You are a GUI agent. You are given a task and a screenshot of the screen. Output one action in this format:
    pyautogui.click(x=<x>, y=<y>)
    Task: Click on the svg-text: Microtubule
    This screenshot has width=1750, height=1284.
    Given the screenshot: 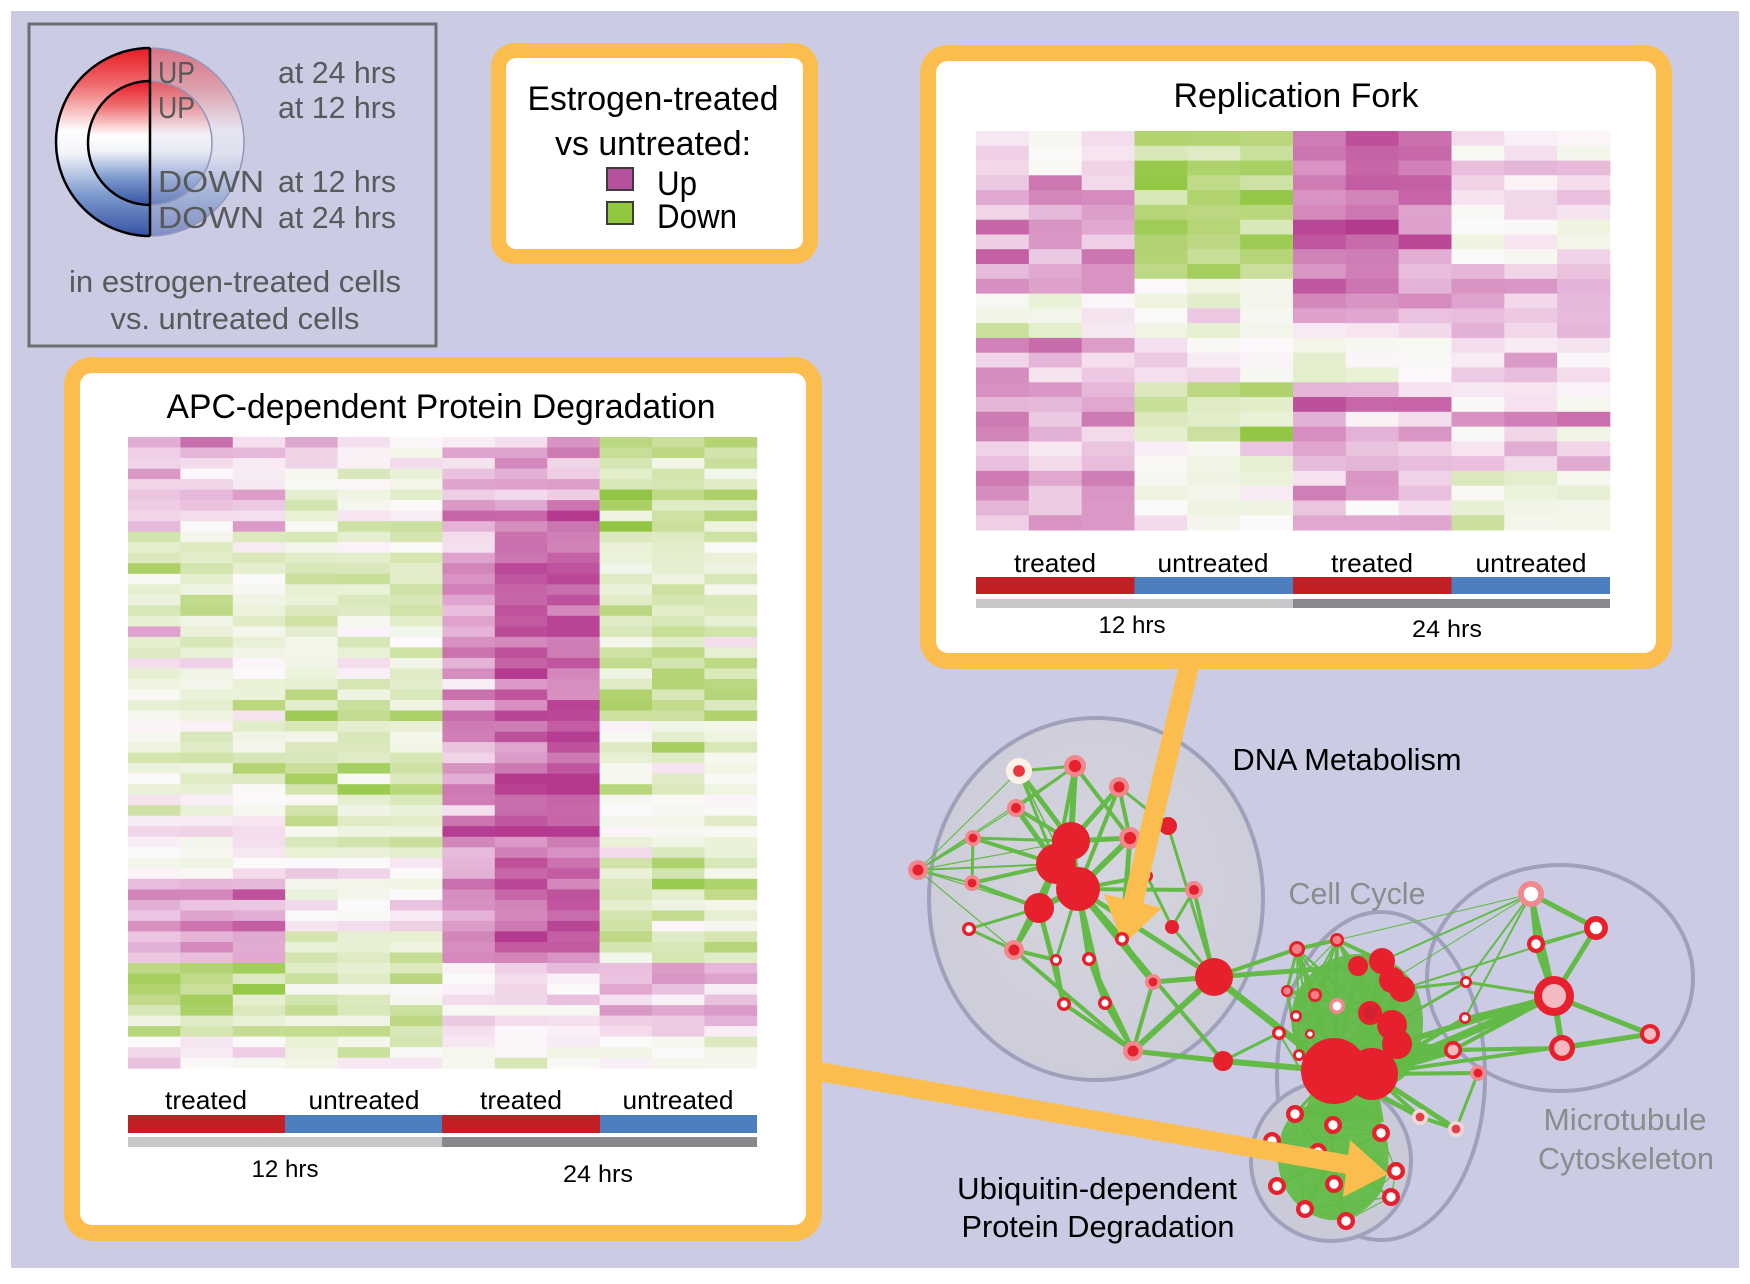 What is the action you would take?
    pyautogui.click(x=1625, y=1119)
    